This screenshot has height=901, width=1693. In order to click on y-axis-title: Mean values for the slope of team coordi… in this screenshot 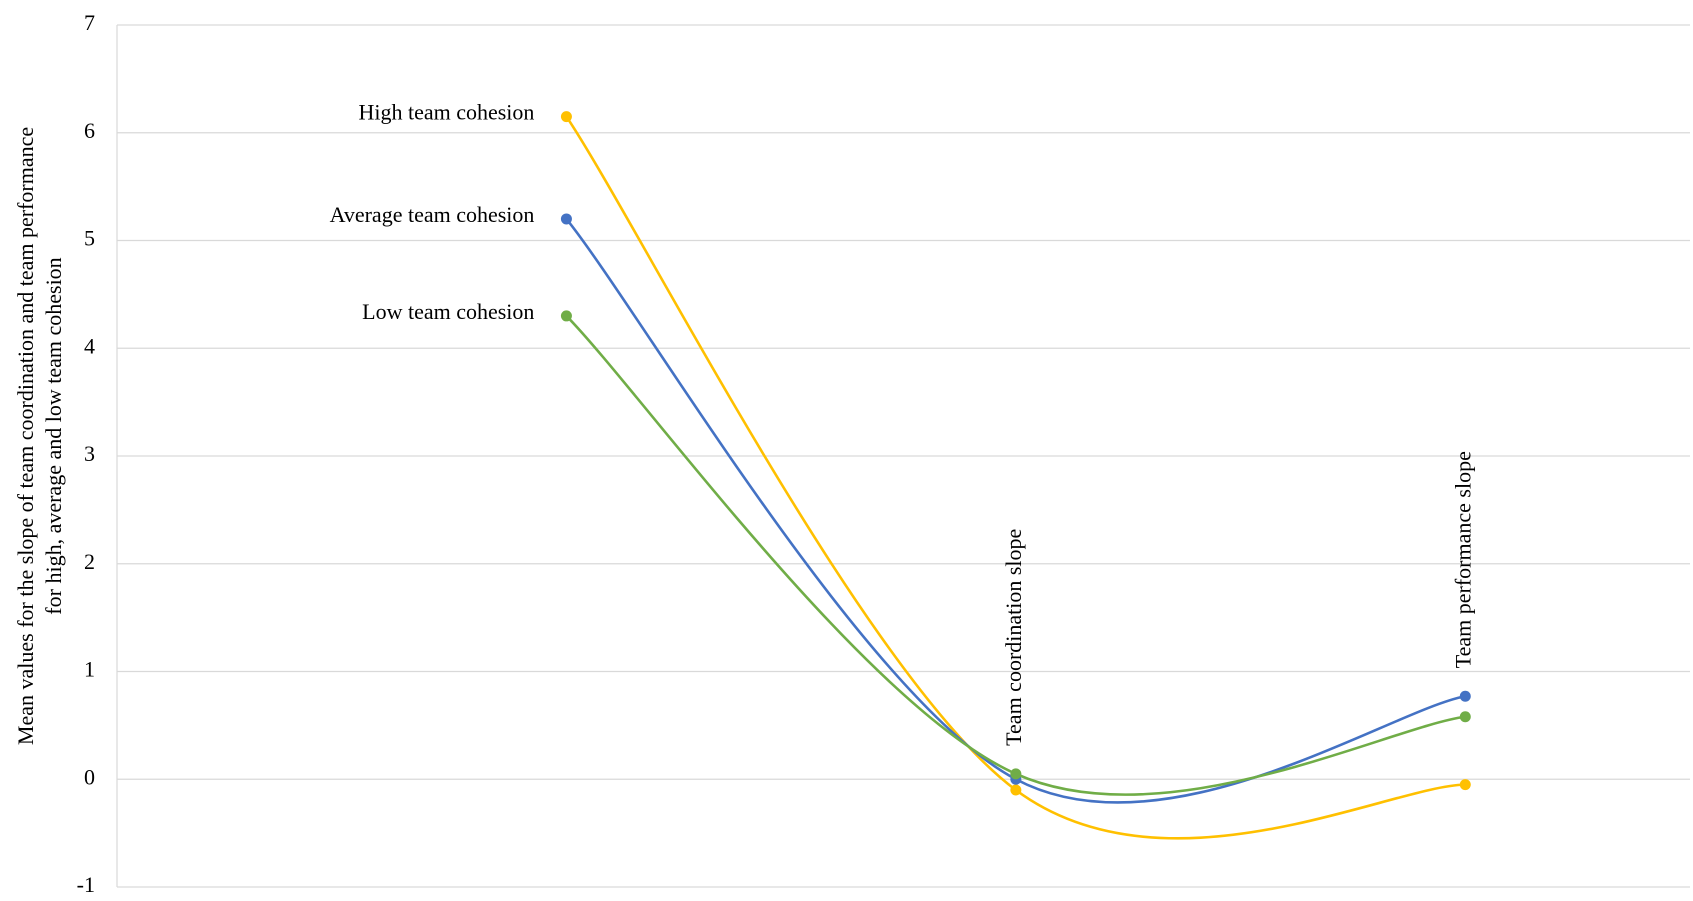, I will do `click(39, 436)`.